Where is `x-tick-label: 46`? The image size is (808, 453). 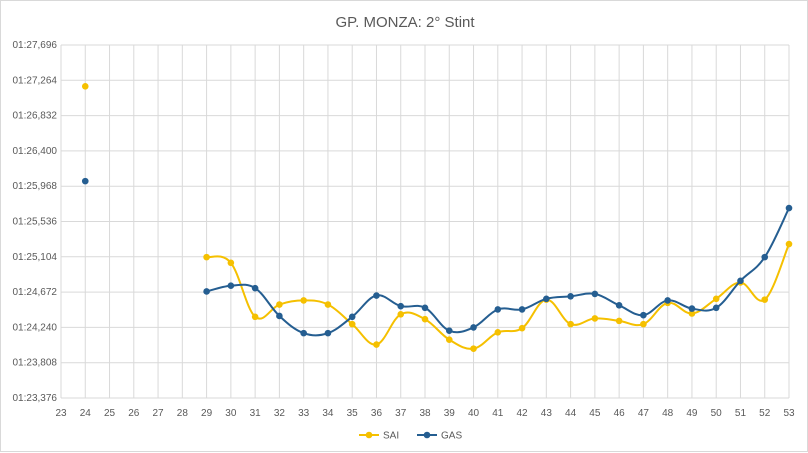 x-tick-label: 46 is located at coordinates (620, 413).